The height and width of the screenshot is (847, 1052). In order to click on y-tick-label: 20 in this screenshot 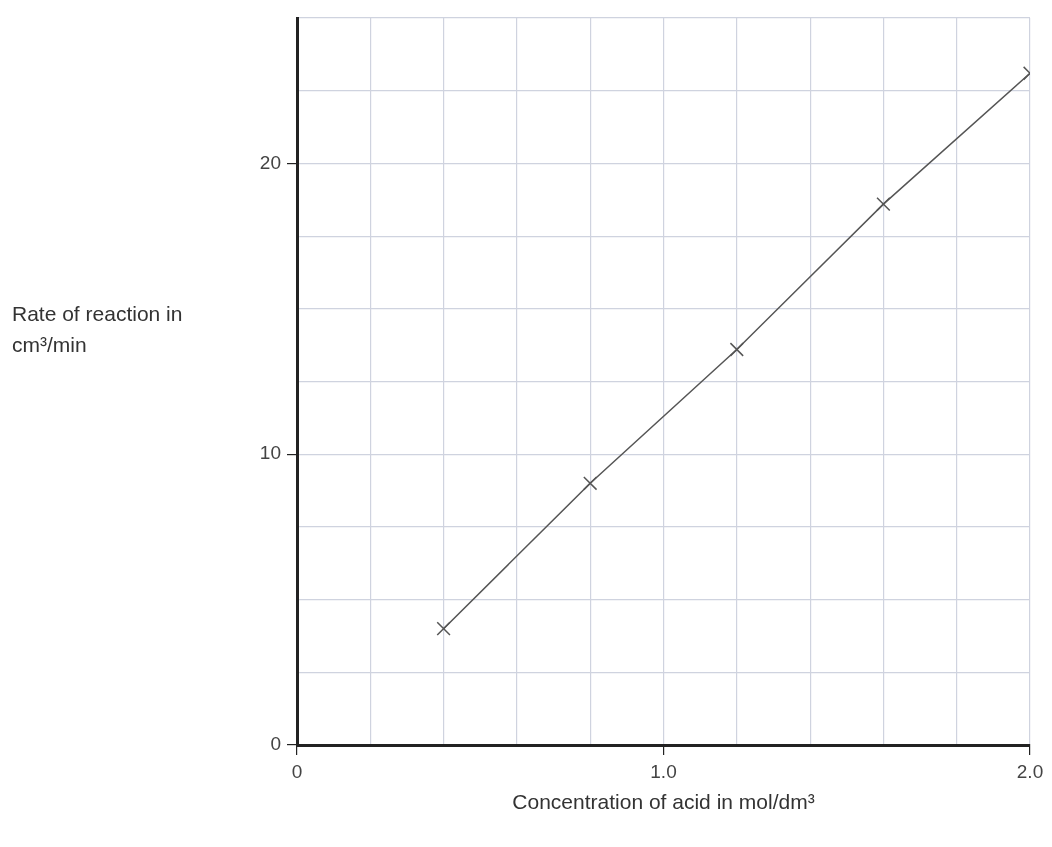, I will do `click(270, 162)`.